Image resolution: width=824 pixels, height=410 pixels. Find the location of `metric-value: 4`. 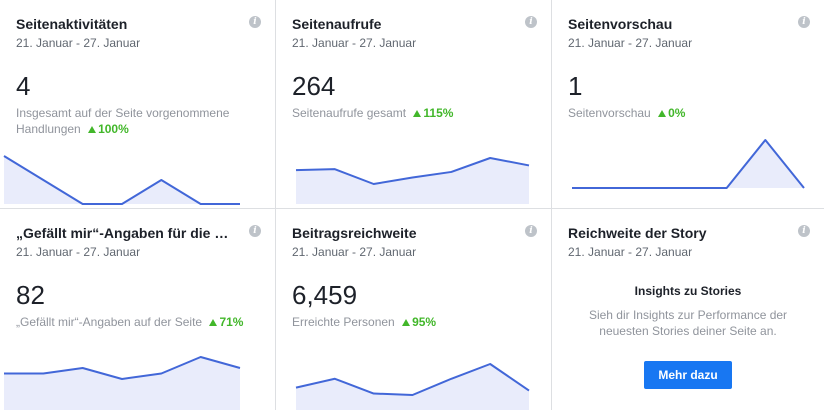

metric-value: 4 is located at coordinates (23, 86).